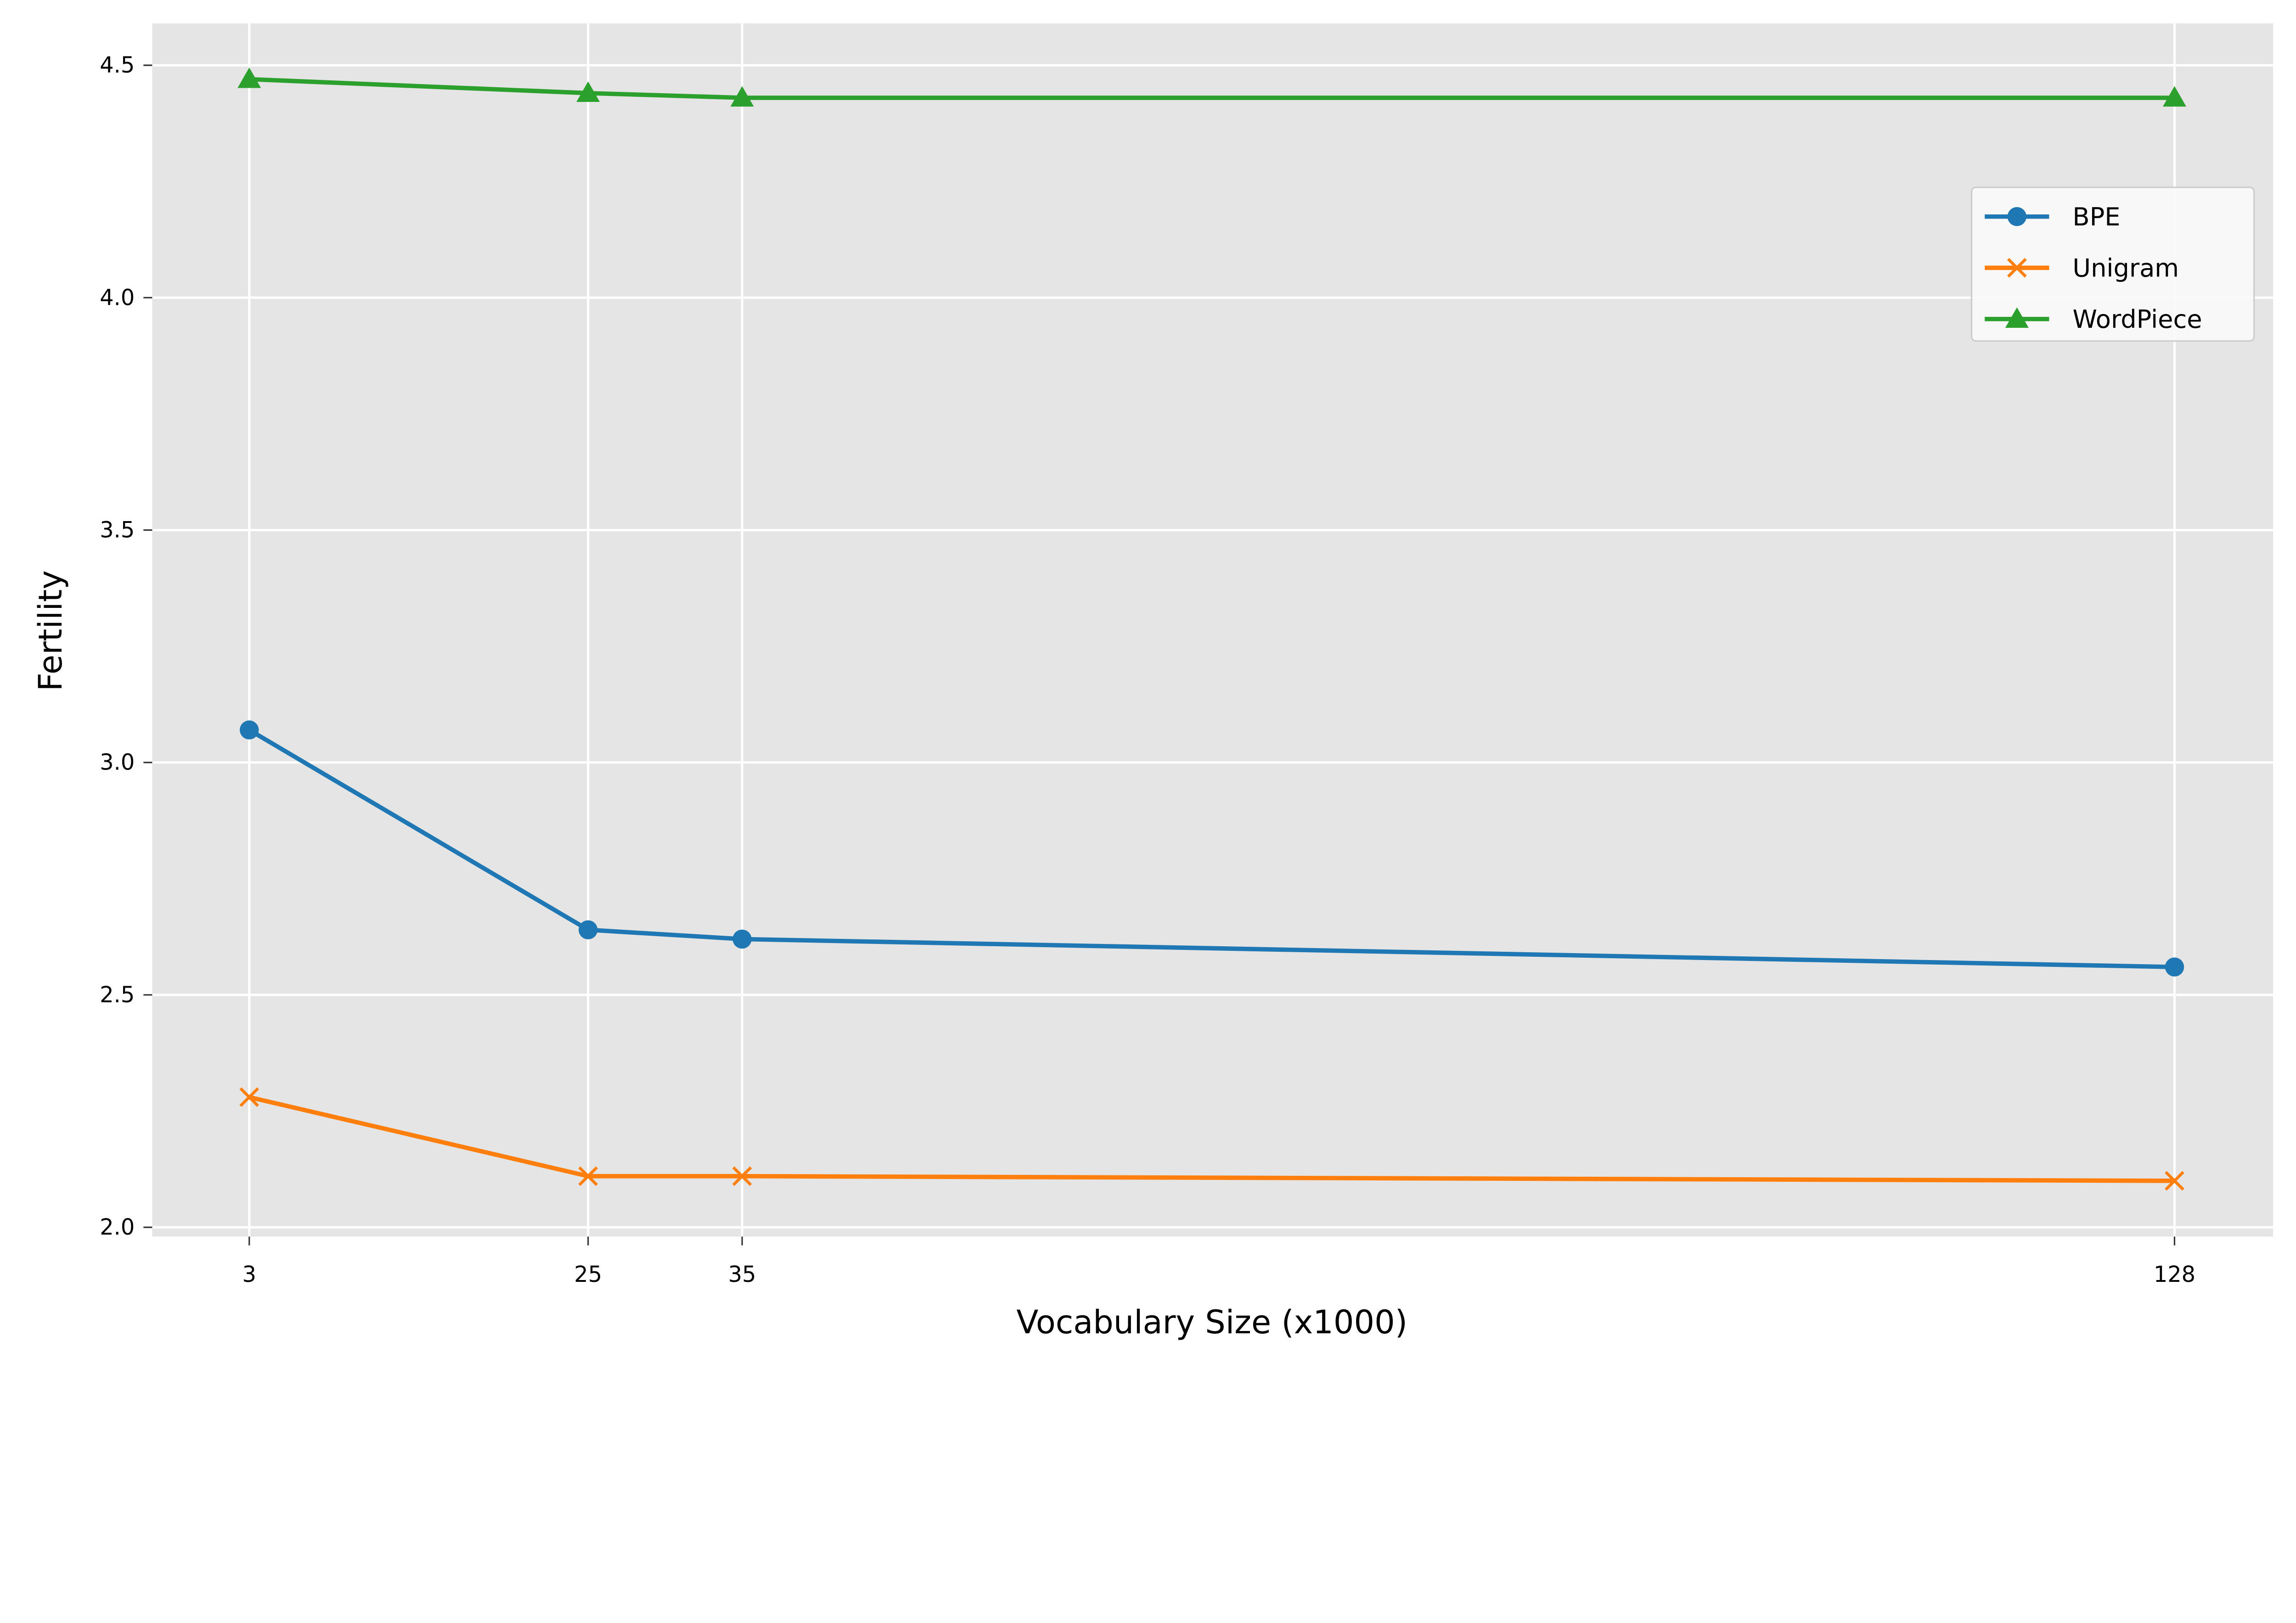 Image resolution: width=2296 pixels, height=1623 pixels. I want to click on series-line-unigram, so click(1212, 1139).